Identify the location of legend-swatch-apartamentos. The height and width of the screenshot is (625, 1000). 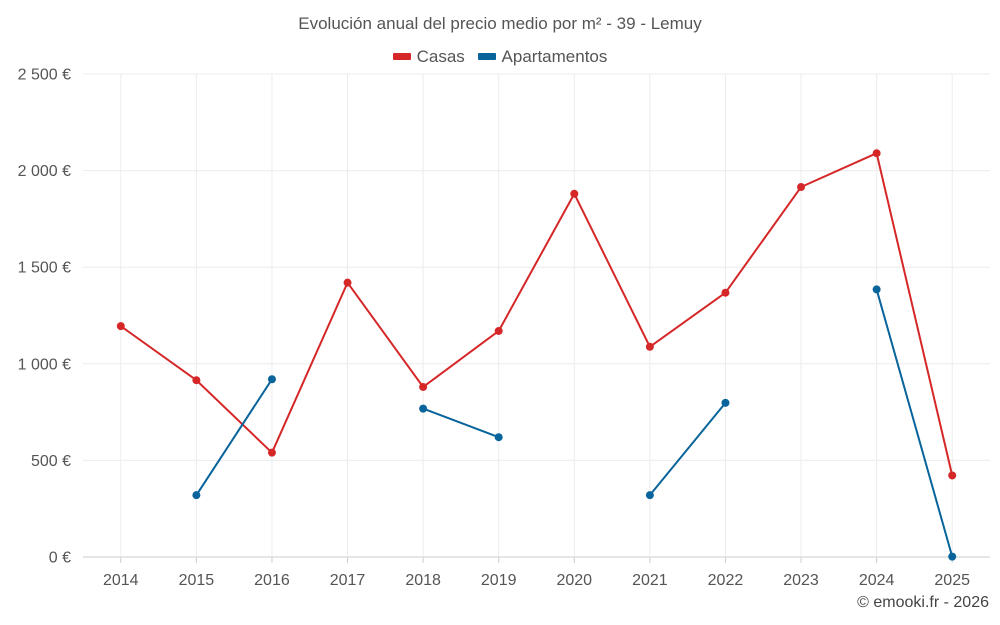
(486, 56).